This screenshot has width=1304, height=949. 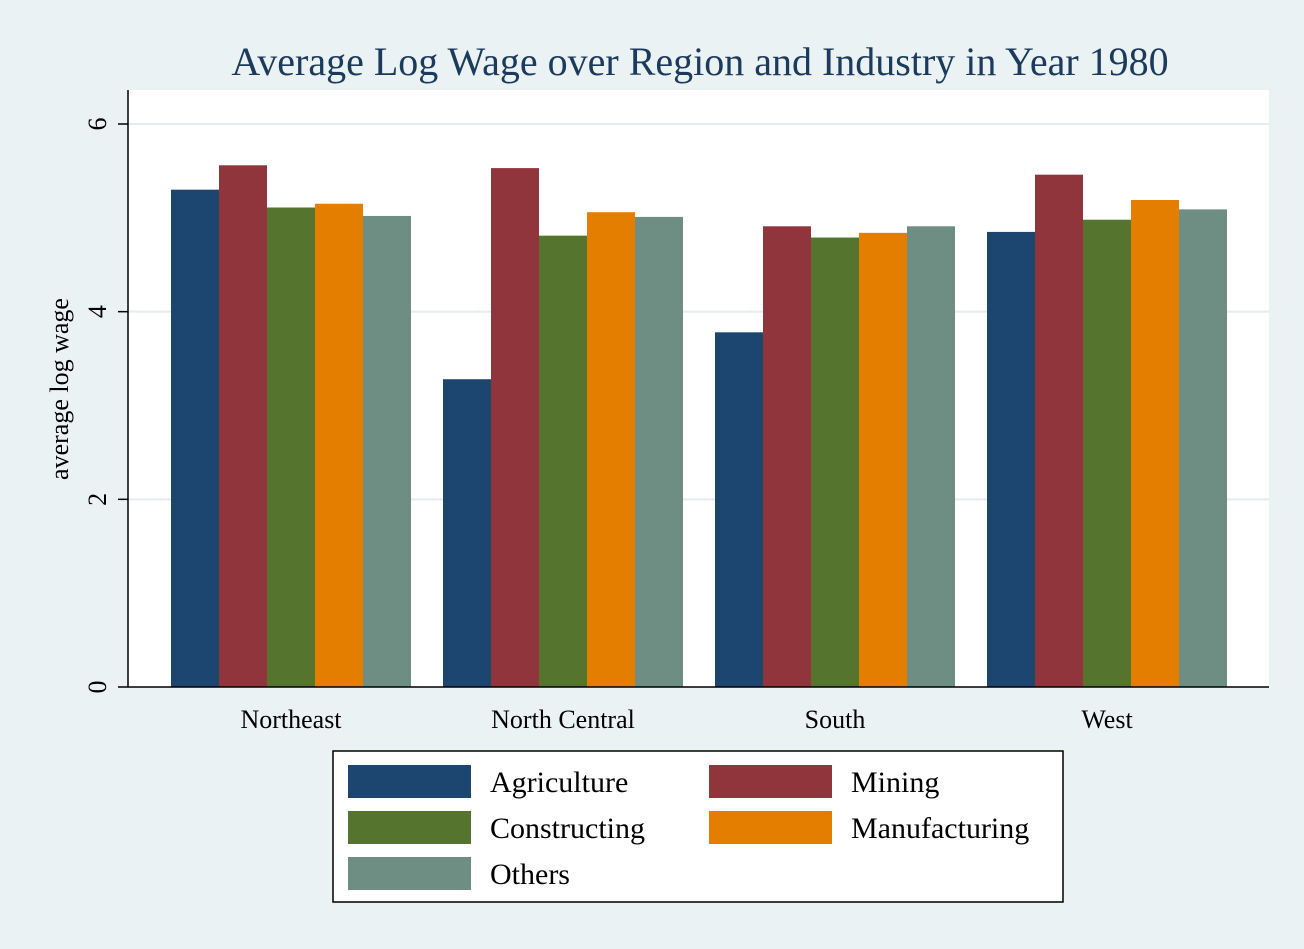 What do you see at coordinates (770, 781) in the screenshot?
I see `legend-swatch-mining` at bounding box center [770, 781].